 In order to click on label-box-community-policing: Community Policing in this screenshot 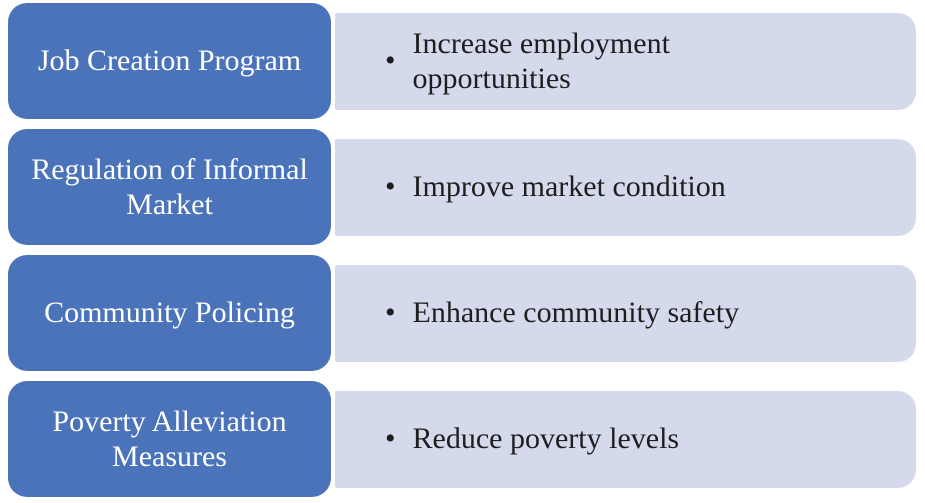, I will do `click(169, 313)`.